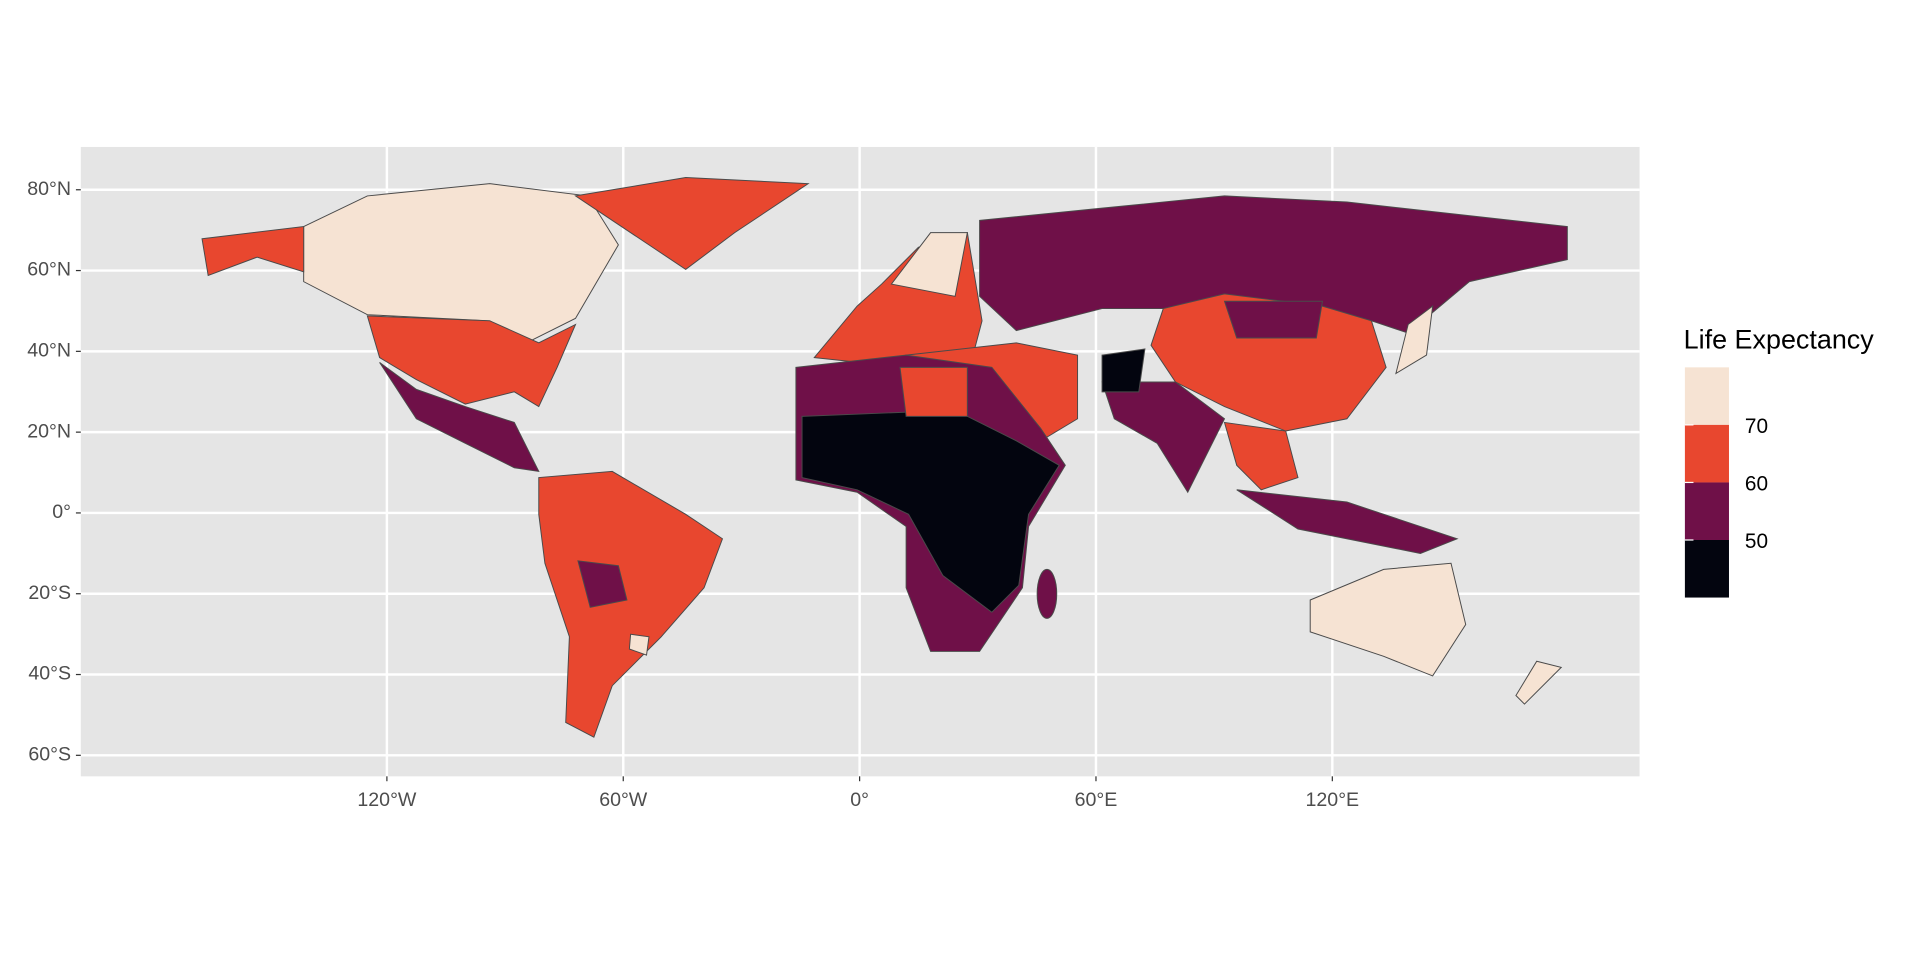 The width and height of the screenshot is (1920, 960). What do you see at coordinates (1388, 619) in the screenshot?
I see `australia` at bounding box center [1388, 619].